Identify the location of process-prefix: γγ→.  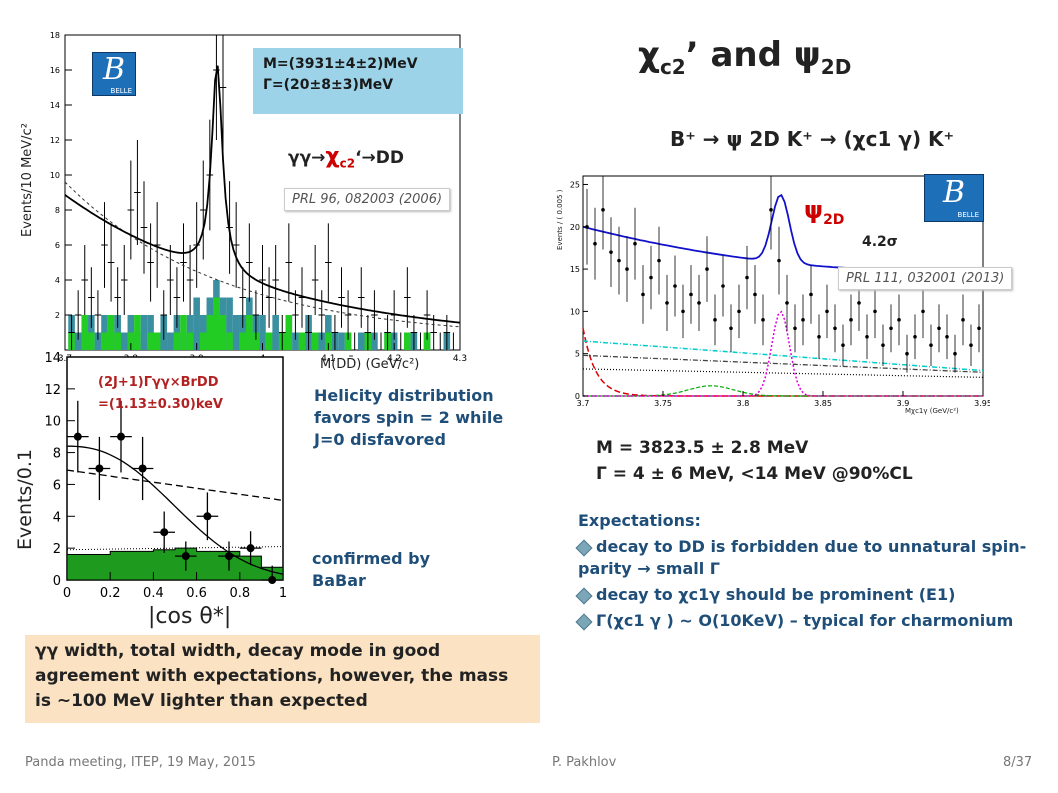
(307, 158).